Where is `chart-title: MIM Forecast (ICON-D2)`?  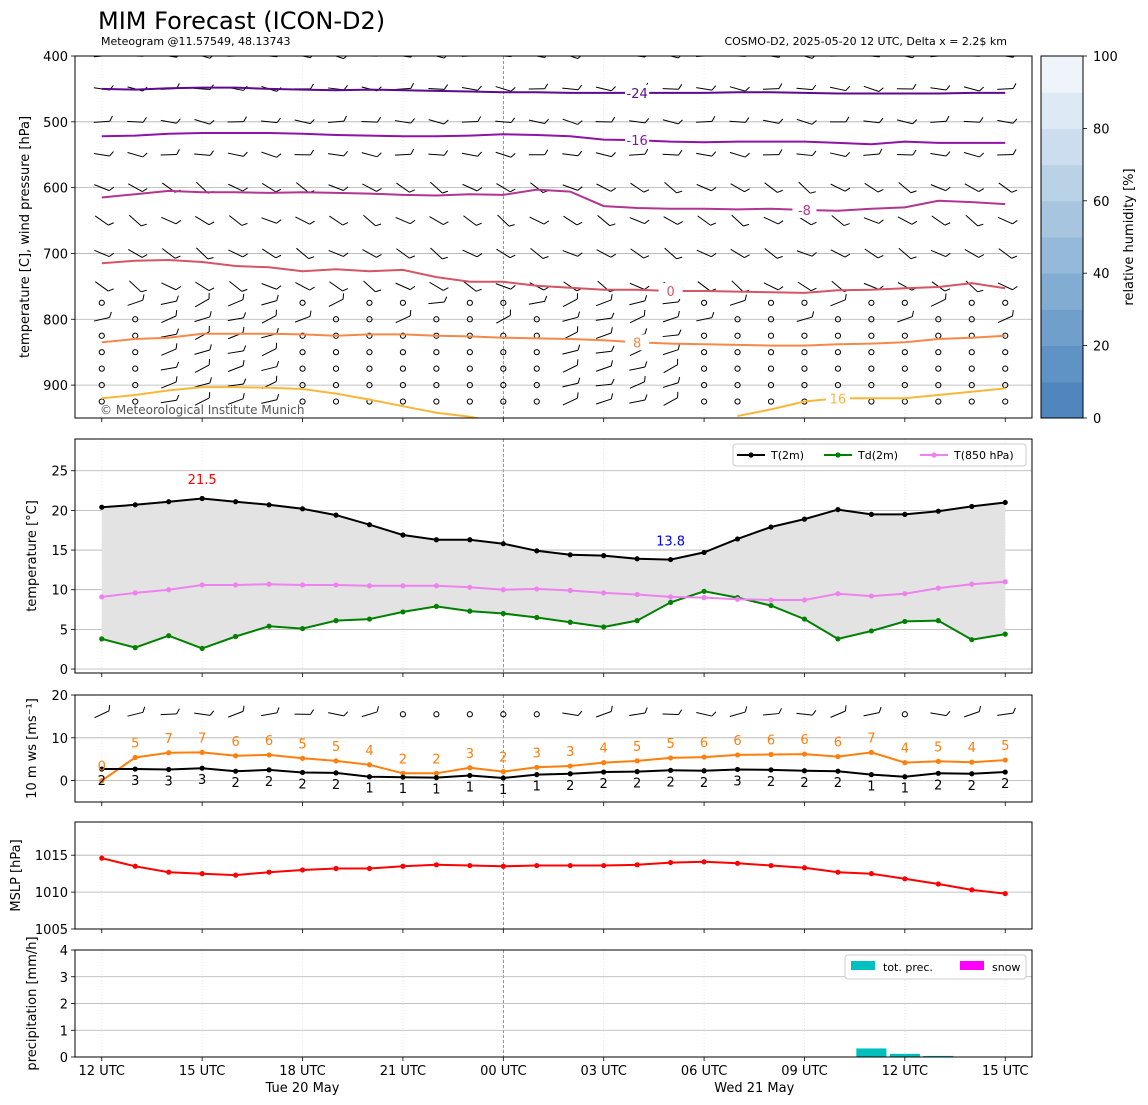 chart-title: MIM Forecast (ICON-D2) is located at coordinates (241, 21).